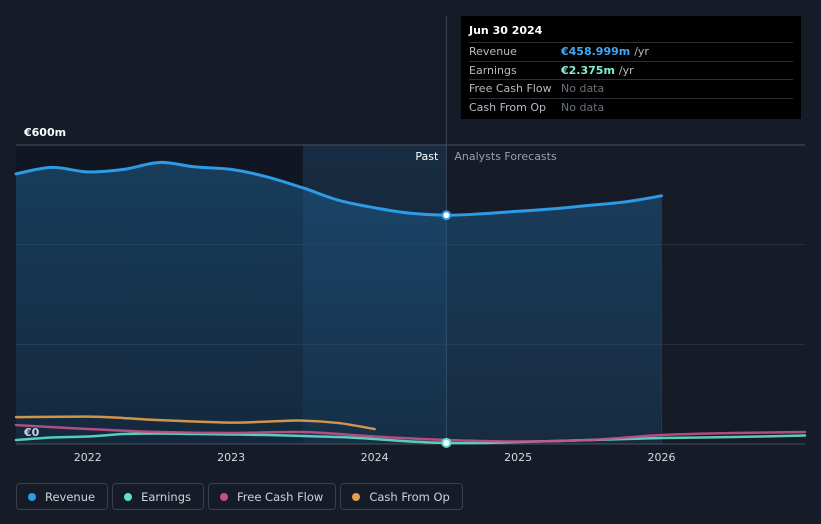 This screenshot has width=821, height=524. I want to click on legend-item-cash-from-op: Cash From Op, so click(401, 496).